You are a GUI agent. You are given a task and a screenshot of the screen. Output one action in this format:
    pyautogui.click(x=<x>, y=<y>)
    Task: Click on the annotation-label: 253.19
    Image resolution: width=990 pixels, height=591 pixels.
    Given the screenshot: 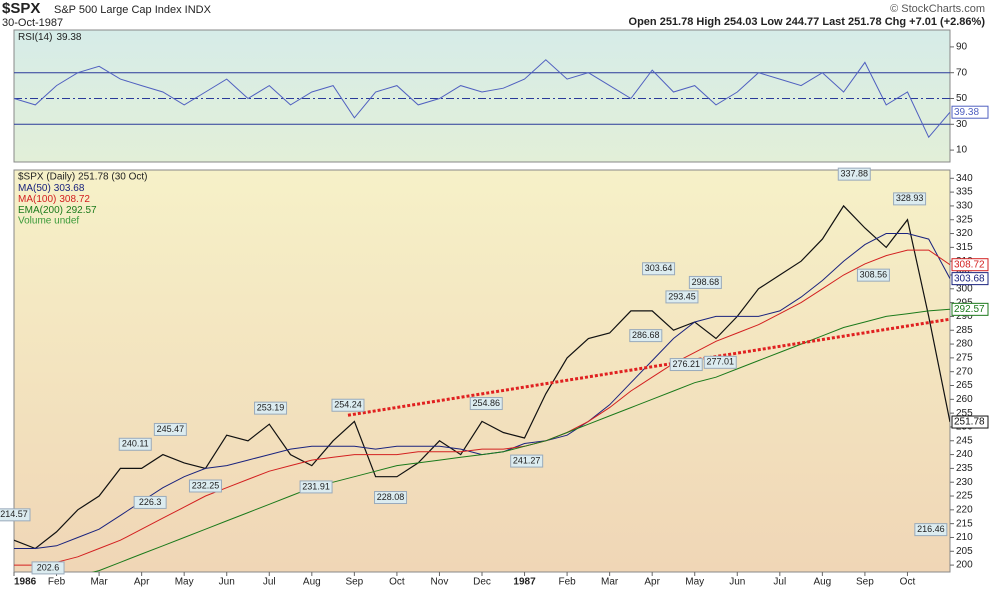 What is the action you would take?
    pyautogui.click(x=271, y=408)
    